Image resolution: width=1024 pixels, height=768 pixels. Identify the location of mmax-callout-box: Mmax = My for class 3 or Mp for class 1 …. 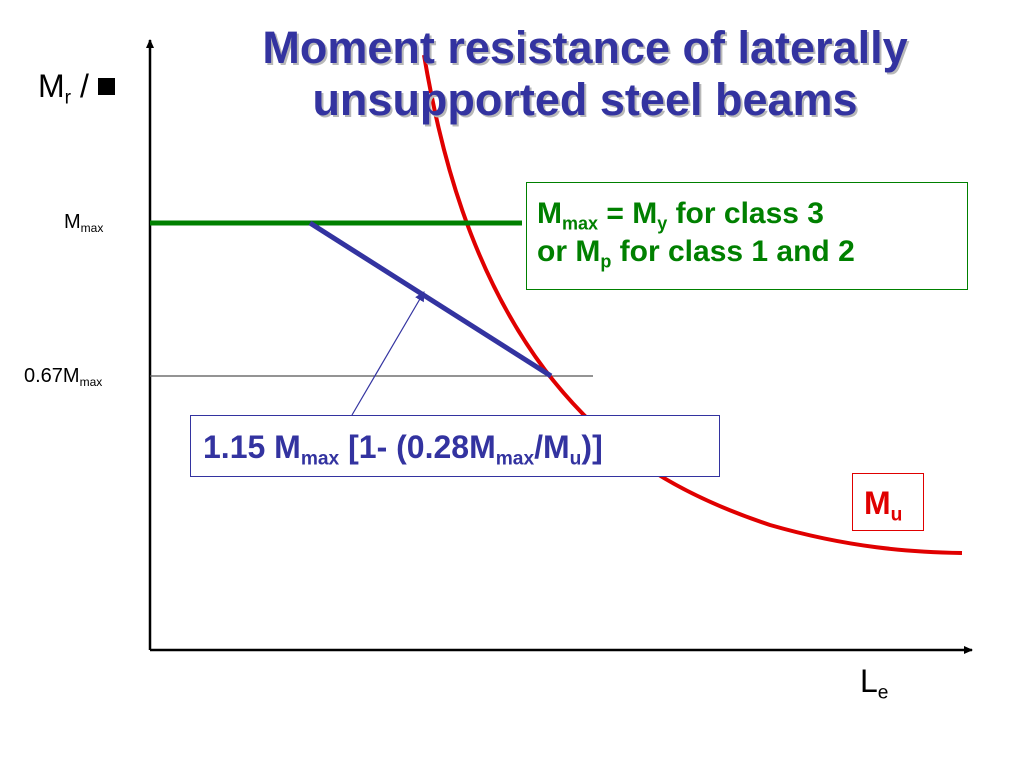
(747, 236).